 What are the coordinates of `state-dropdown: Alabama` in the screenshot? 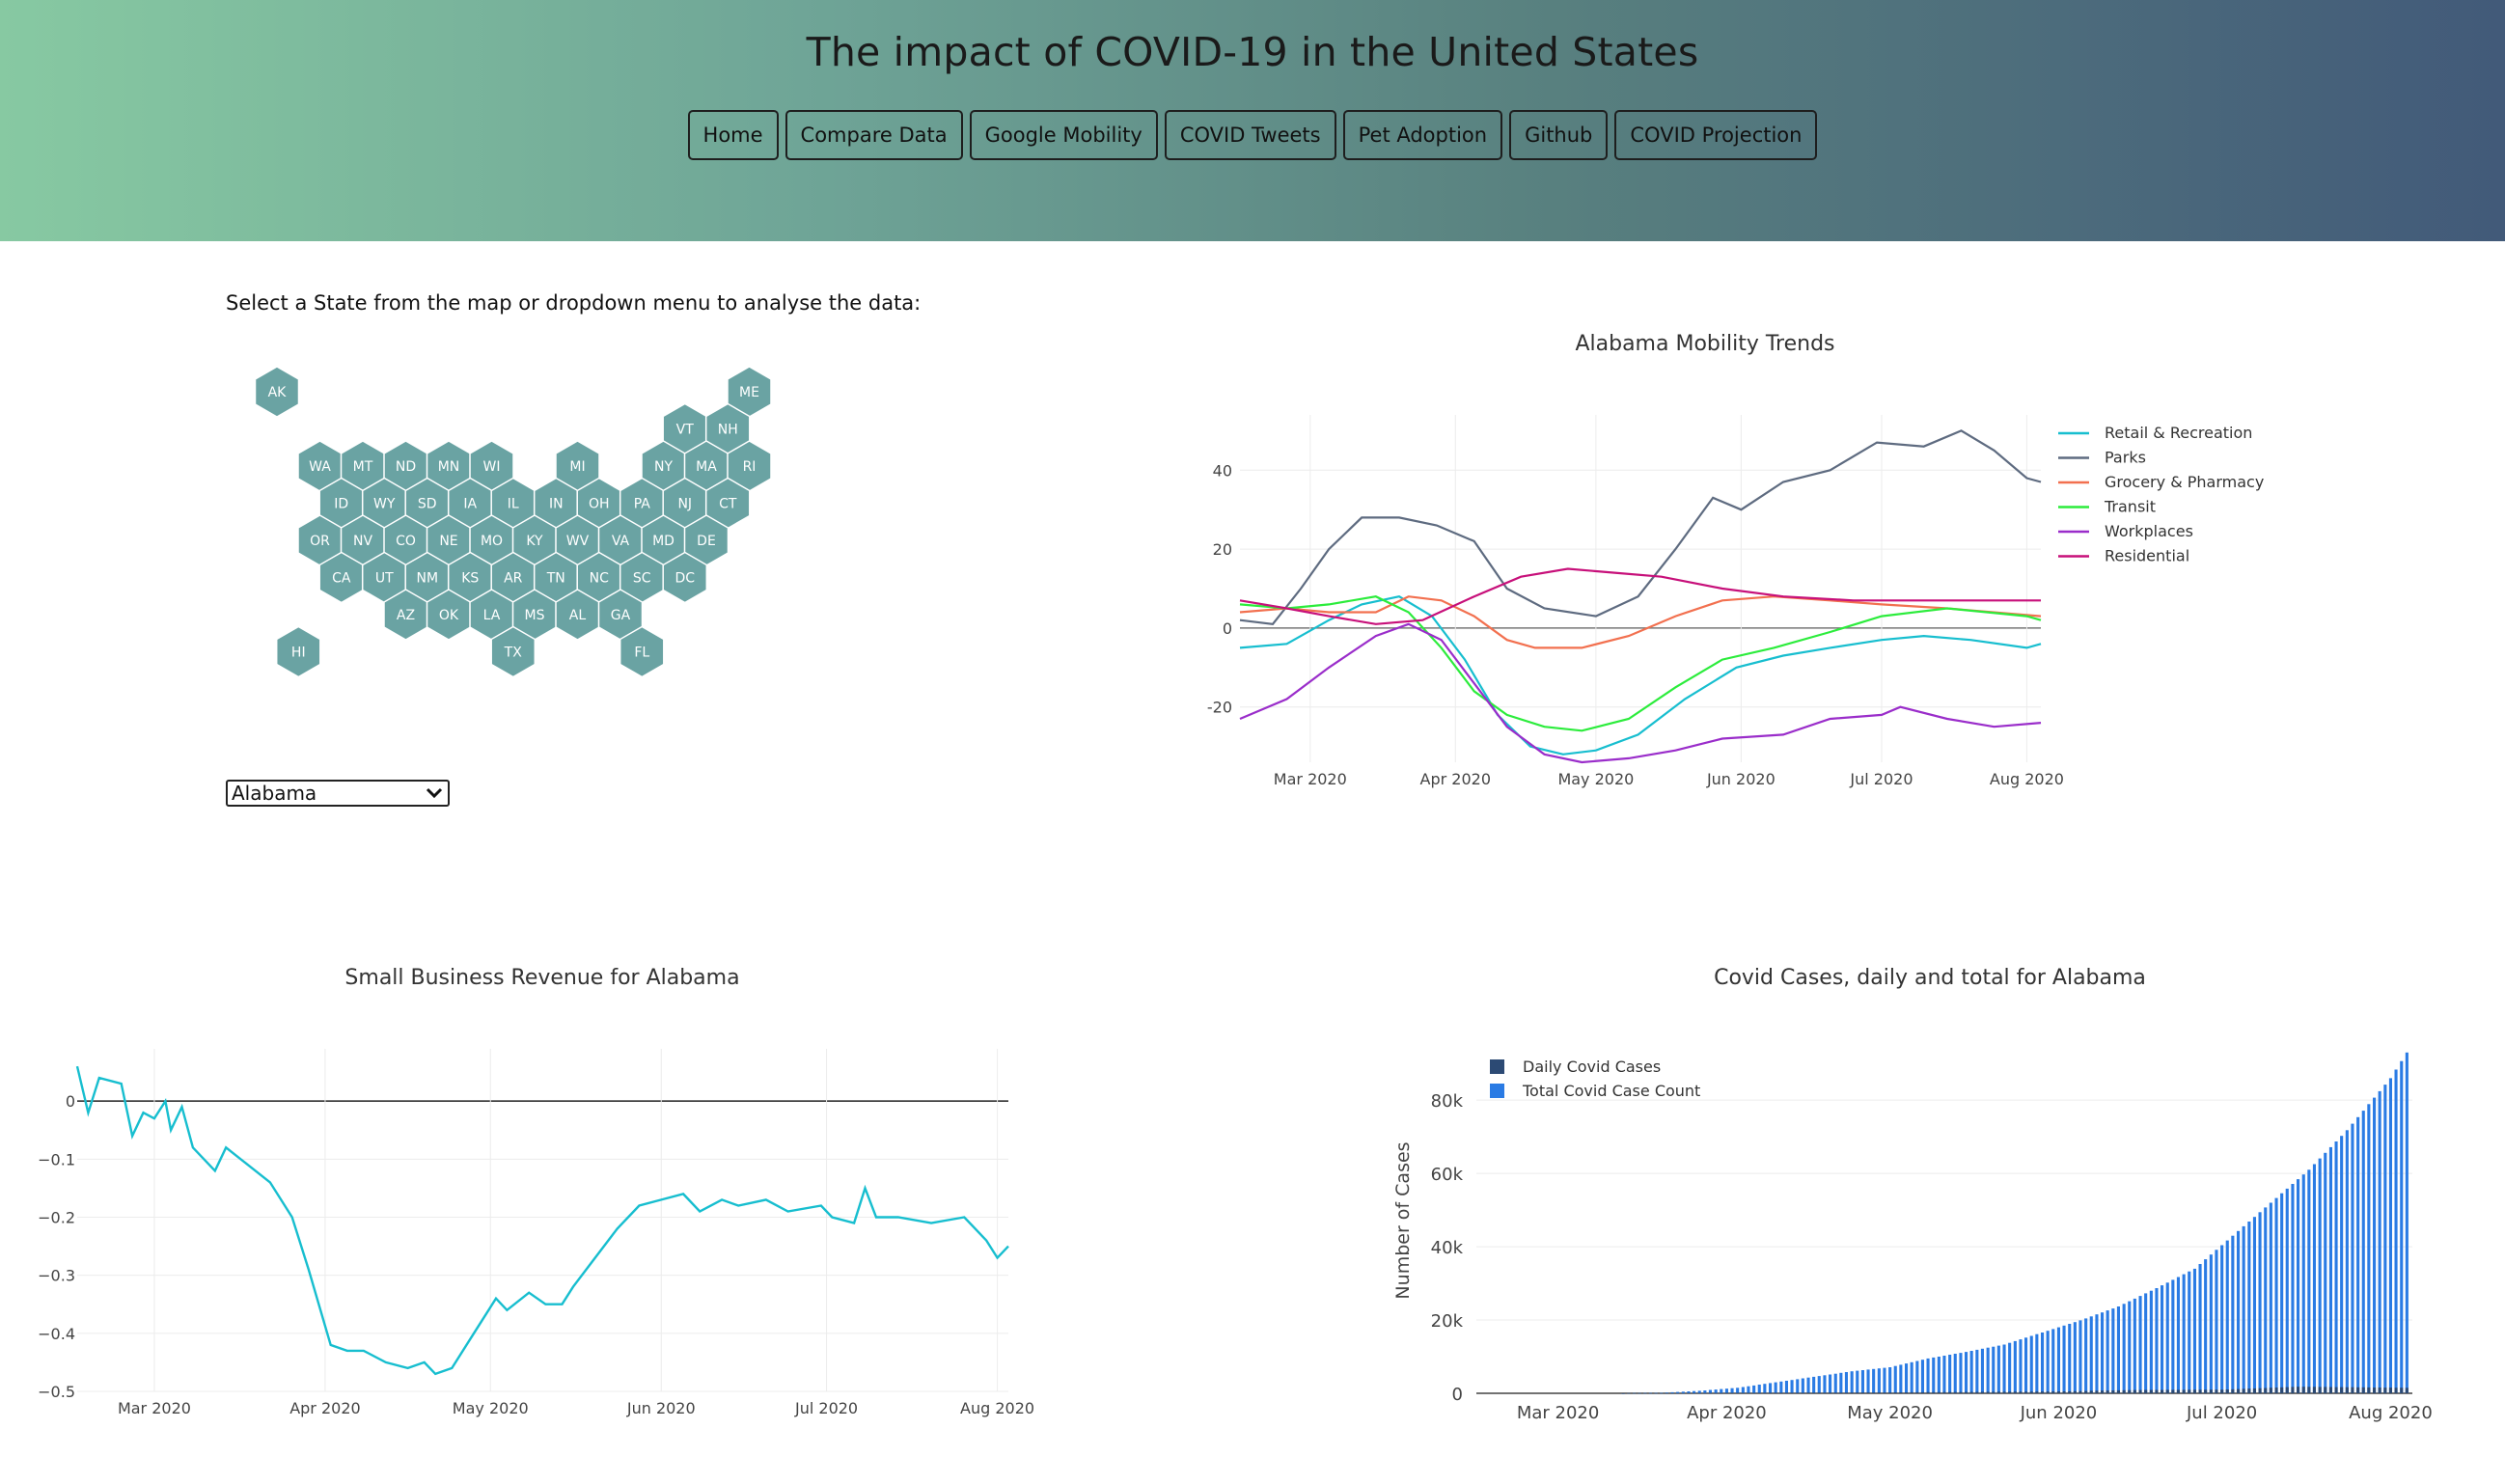 It's located at (338, 793).